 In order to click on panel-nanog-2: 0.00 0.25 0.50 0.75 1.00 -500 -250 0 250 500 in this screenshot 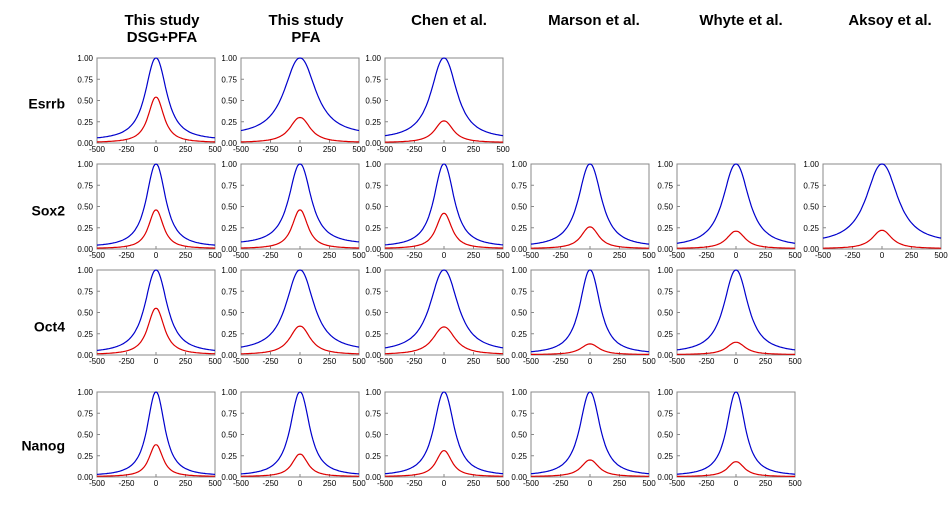, I will do `click(437, 438)`.